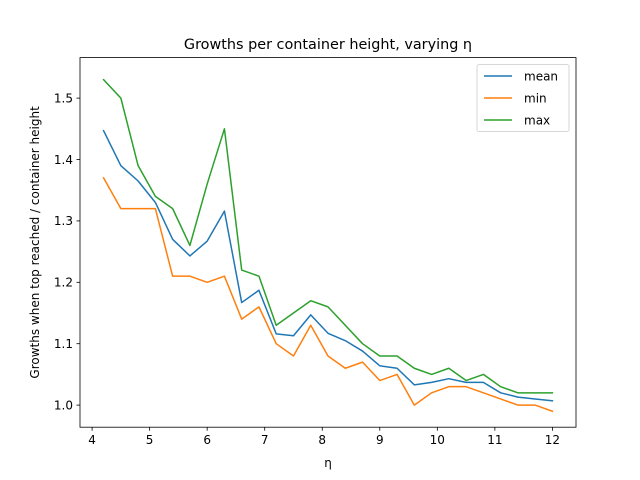  Describe the element at coordinates (322, 440) in the screenshot. I see `x-tick-label: 8` at that location.